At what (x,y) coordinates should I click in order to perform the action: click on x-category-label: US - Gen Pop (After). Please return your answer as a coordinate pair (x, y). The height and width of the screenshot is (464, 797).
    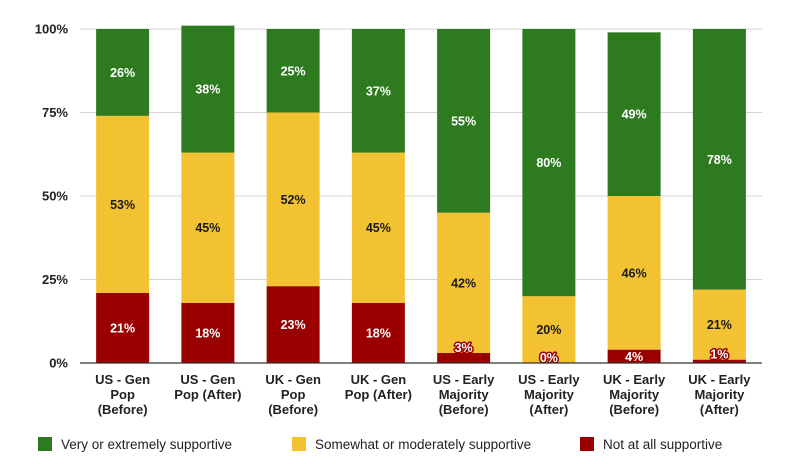
    Looking at the image, I should click on (207, 387).